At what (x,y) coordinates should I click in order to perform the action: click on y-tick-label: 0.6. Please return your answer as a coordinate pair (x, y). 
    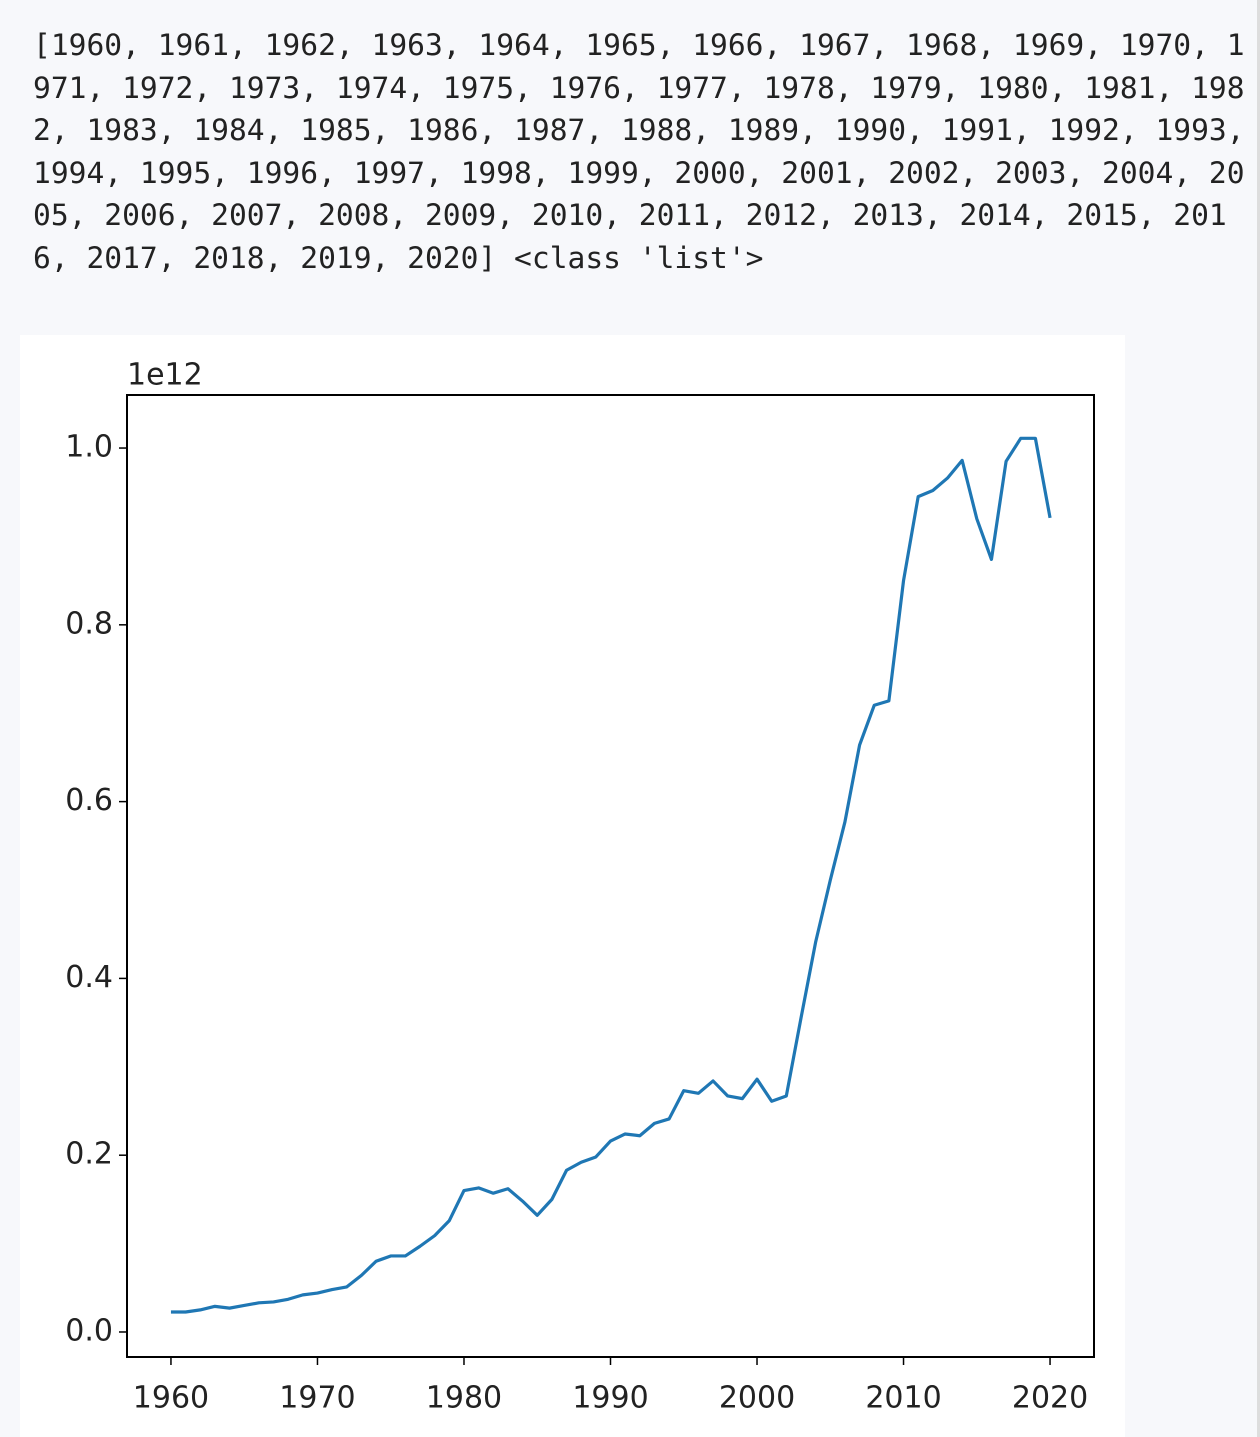
    Looking at the image, I should click on (89, 800).